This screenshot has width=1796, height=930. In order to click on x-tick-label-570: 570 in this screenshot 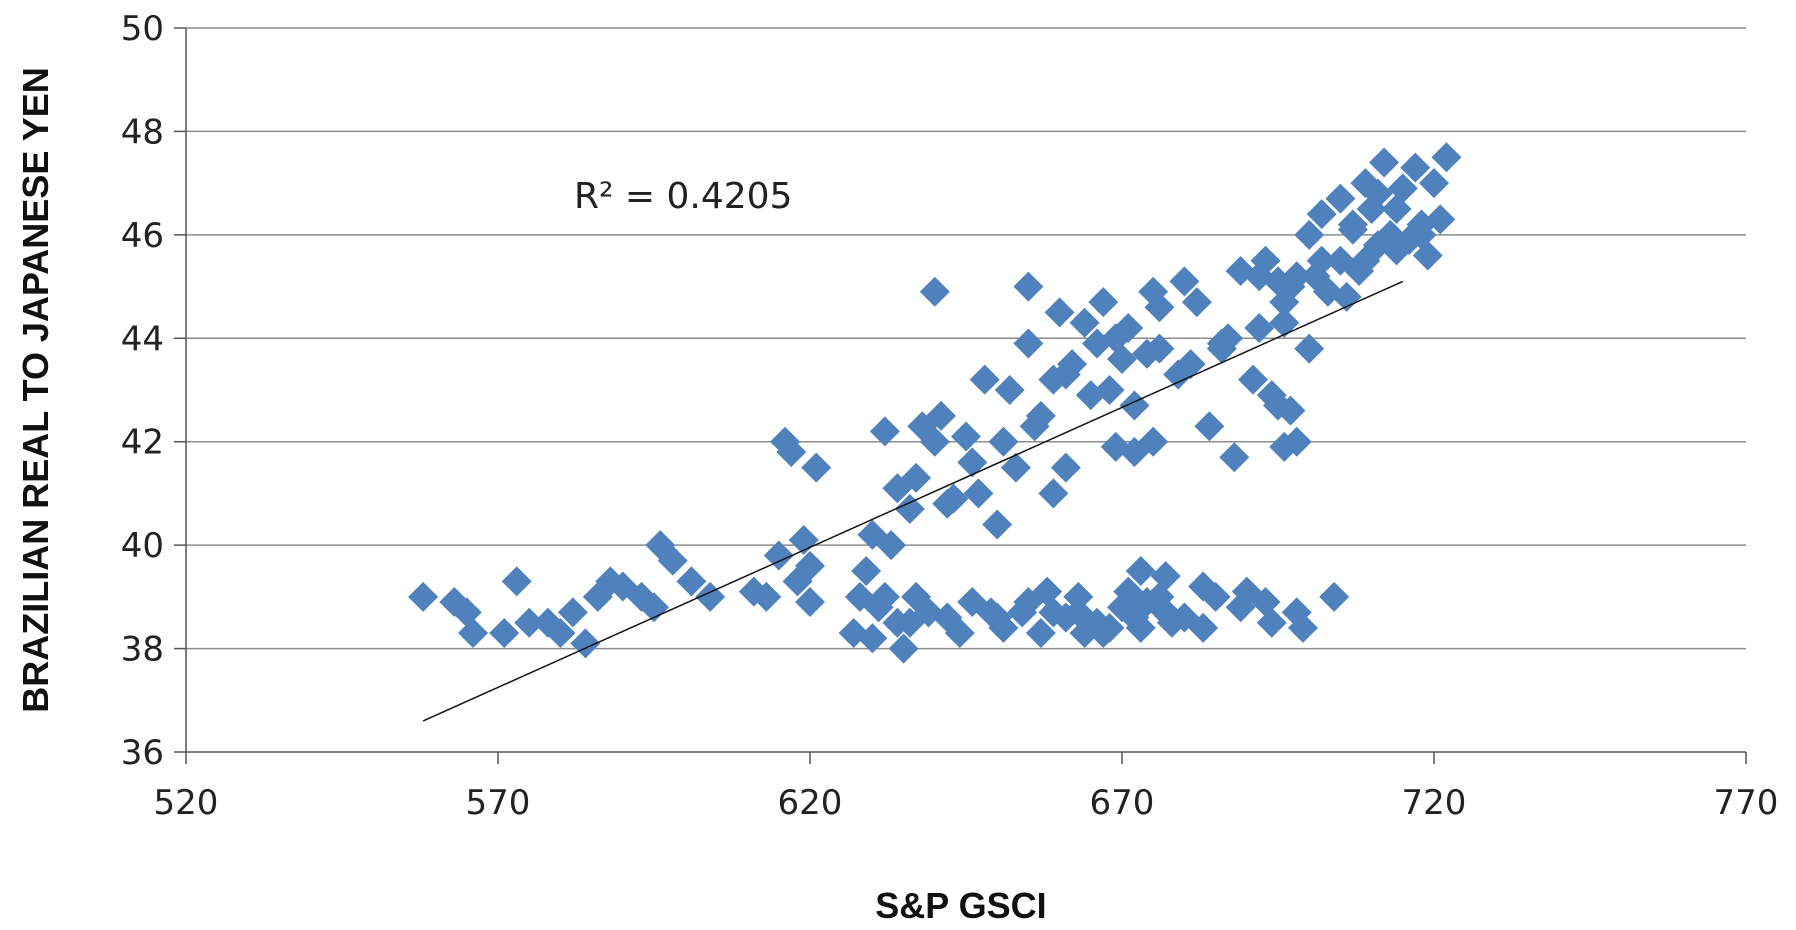, I will do `click(498, 803)`.